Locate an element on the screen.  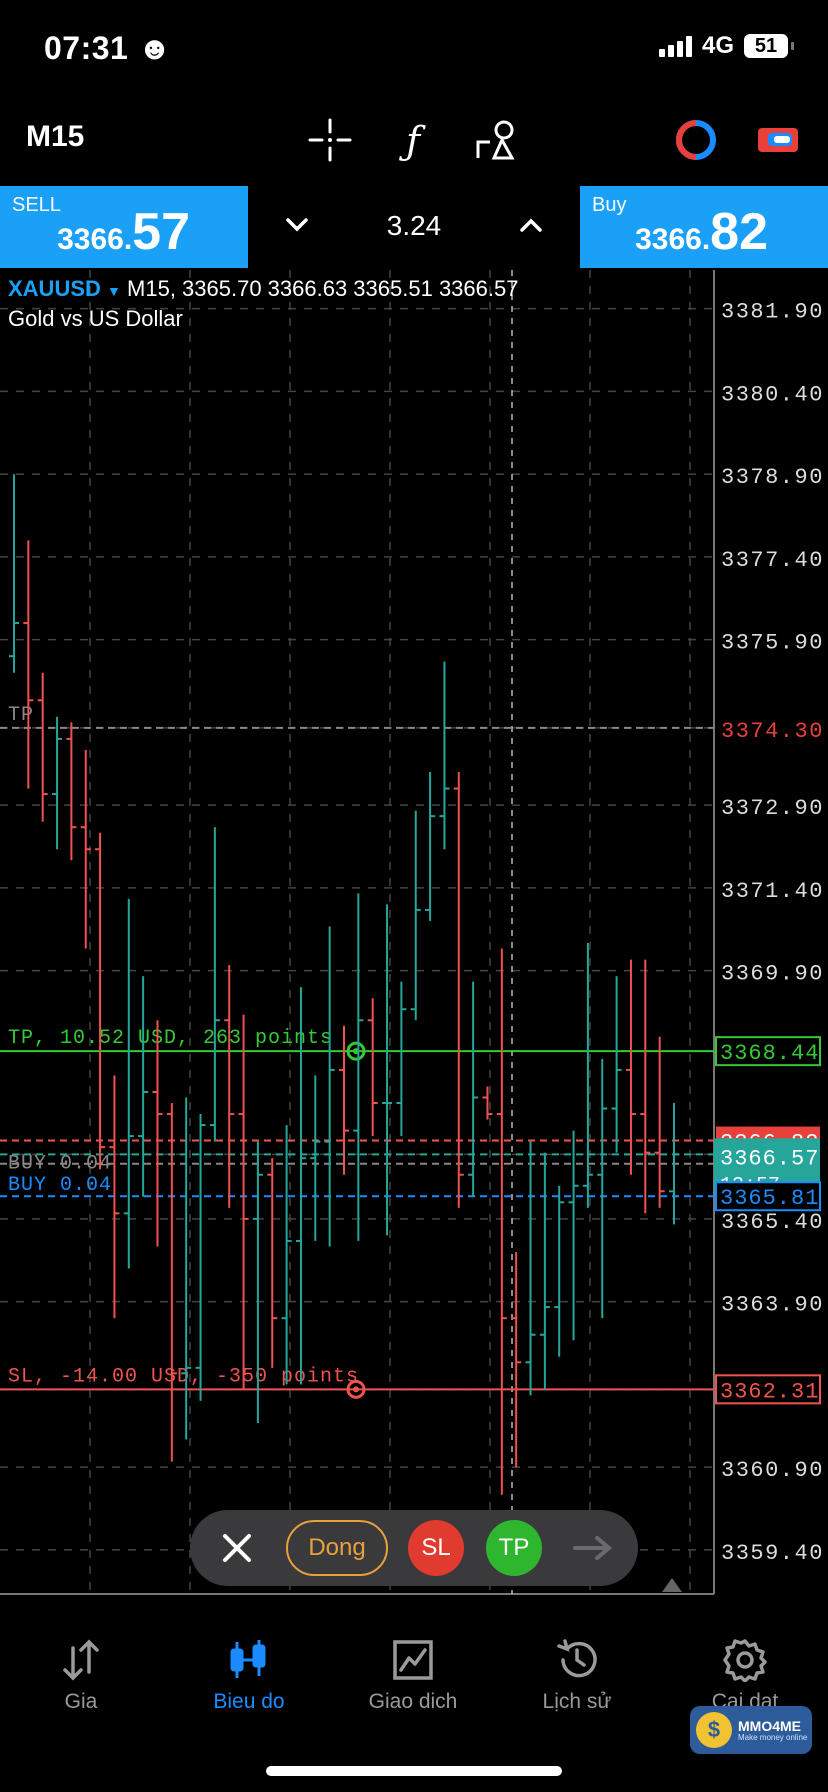
lot-increase-button is located at coordinates (531, 227).